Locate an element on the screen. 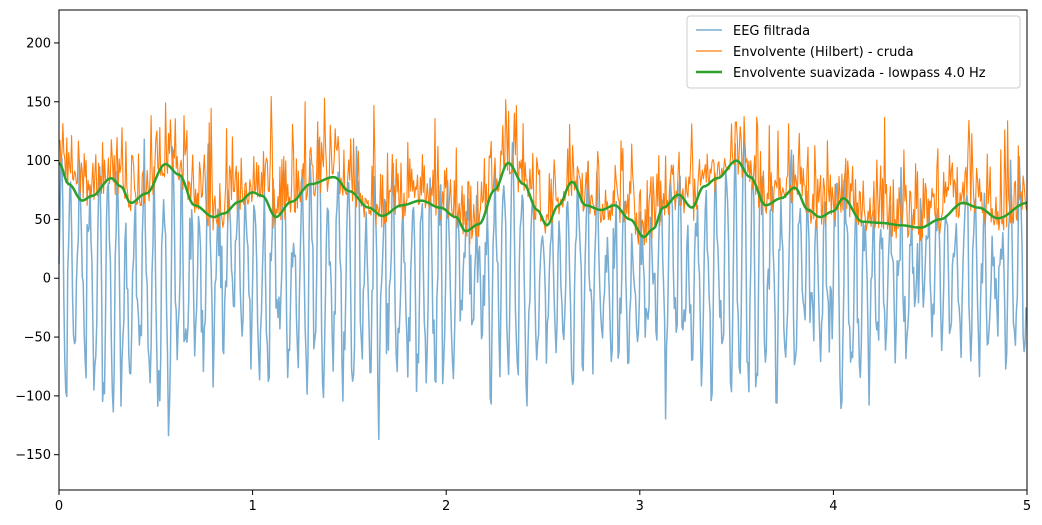  y-tick-label: 100 is located at coordinates (38, 161).